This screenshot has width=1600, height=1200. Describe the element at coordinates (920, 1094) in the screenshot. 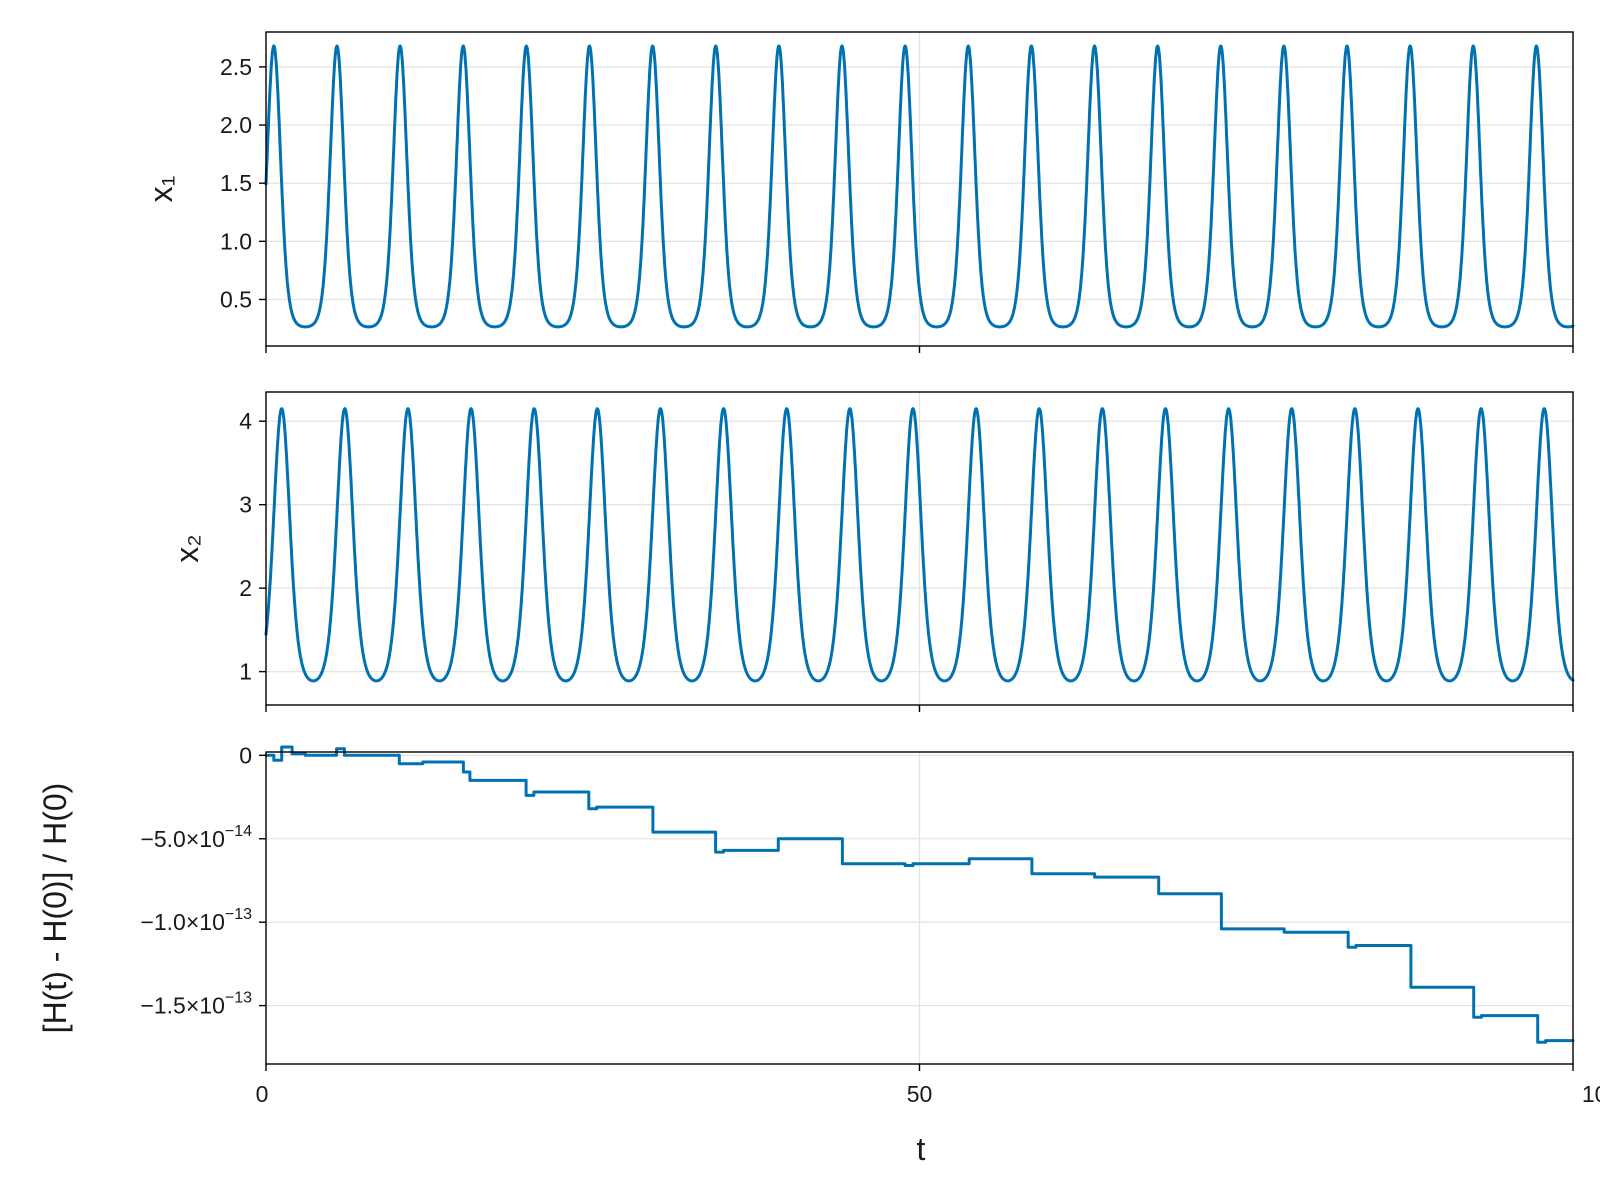

I see `x-tick-label: 50` at that location.